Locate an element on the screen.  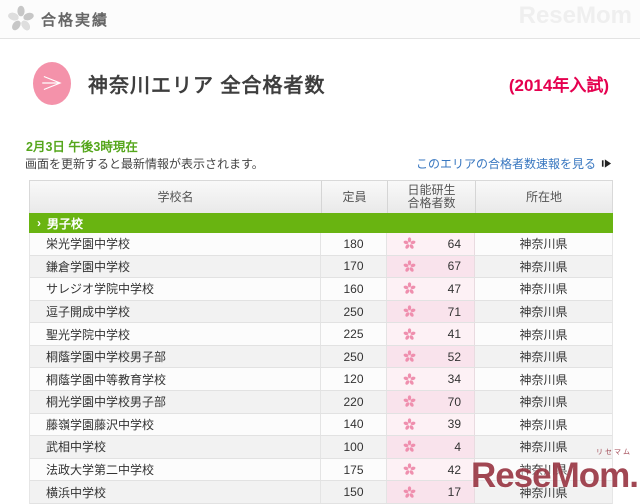
page-header: 合格実績 ReseMom is located at coordinates (320, 19).